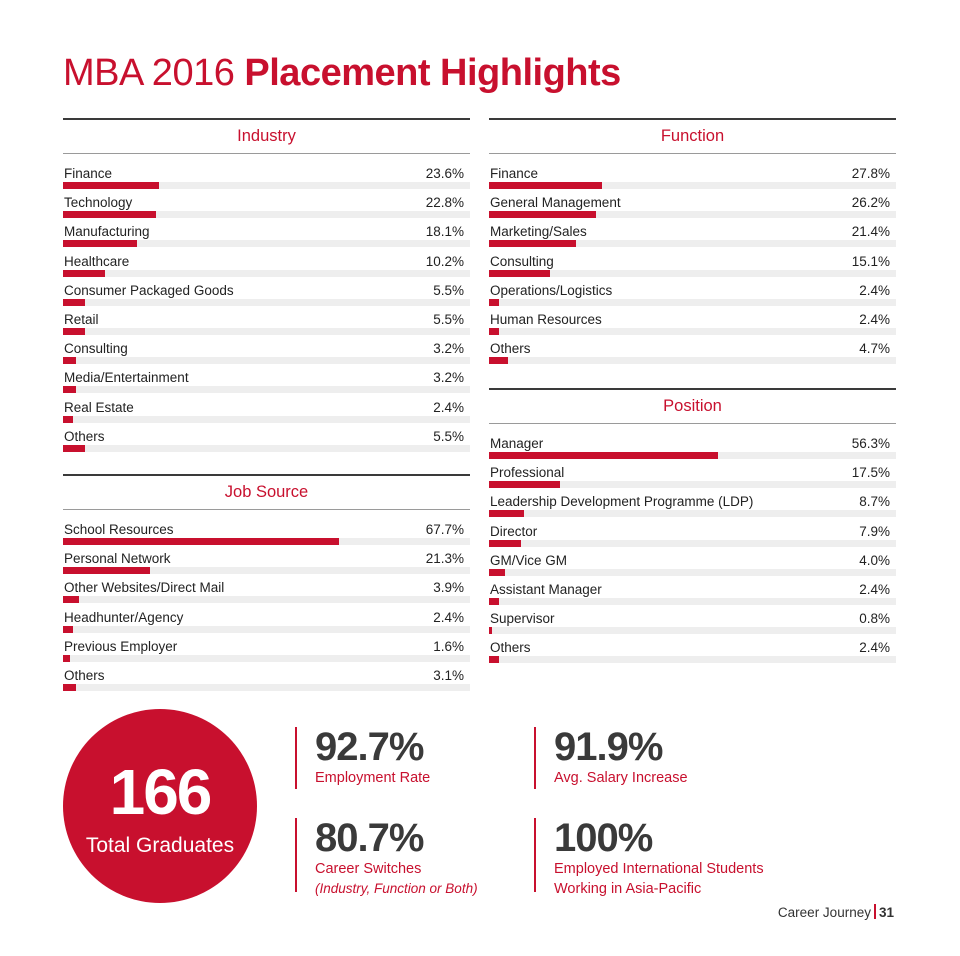 This screenshot has height=956, width=960. What do you see at coordinates (444, 173) in the screenshot?
I see `bar-value-label: 23.6%` at bounding box center [444, 173].